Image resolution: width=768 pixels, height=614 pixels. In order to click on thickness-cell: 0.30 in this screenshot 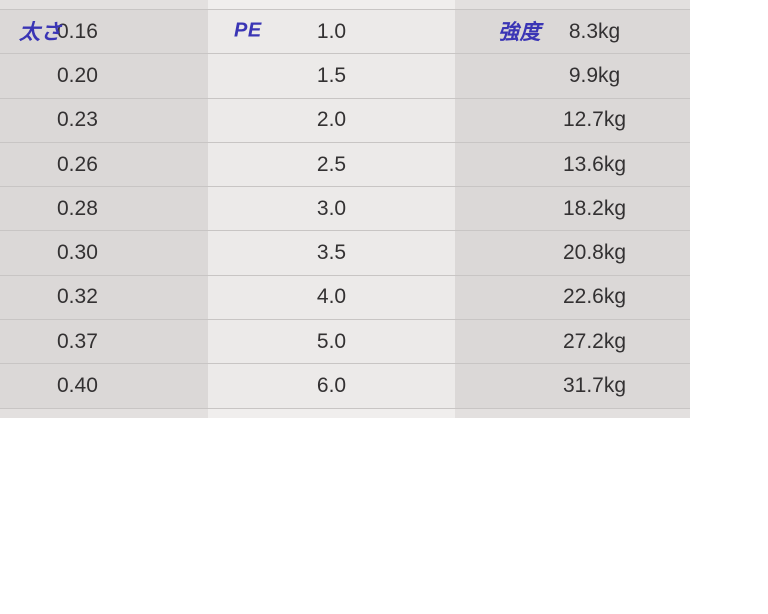, I will do `click(104, 253)`.